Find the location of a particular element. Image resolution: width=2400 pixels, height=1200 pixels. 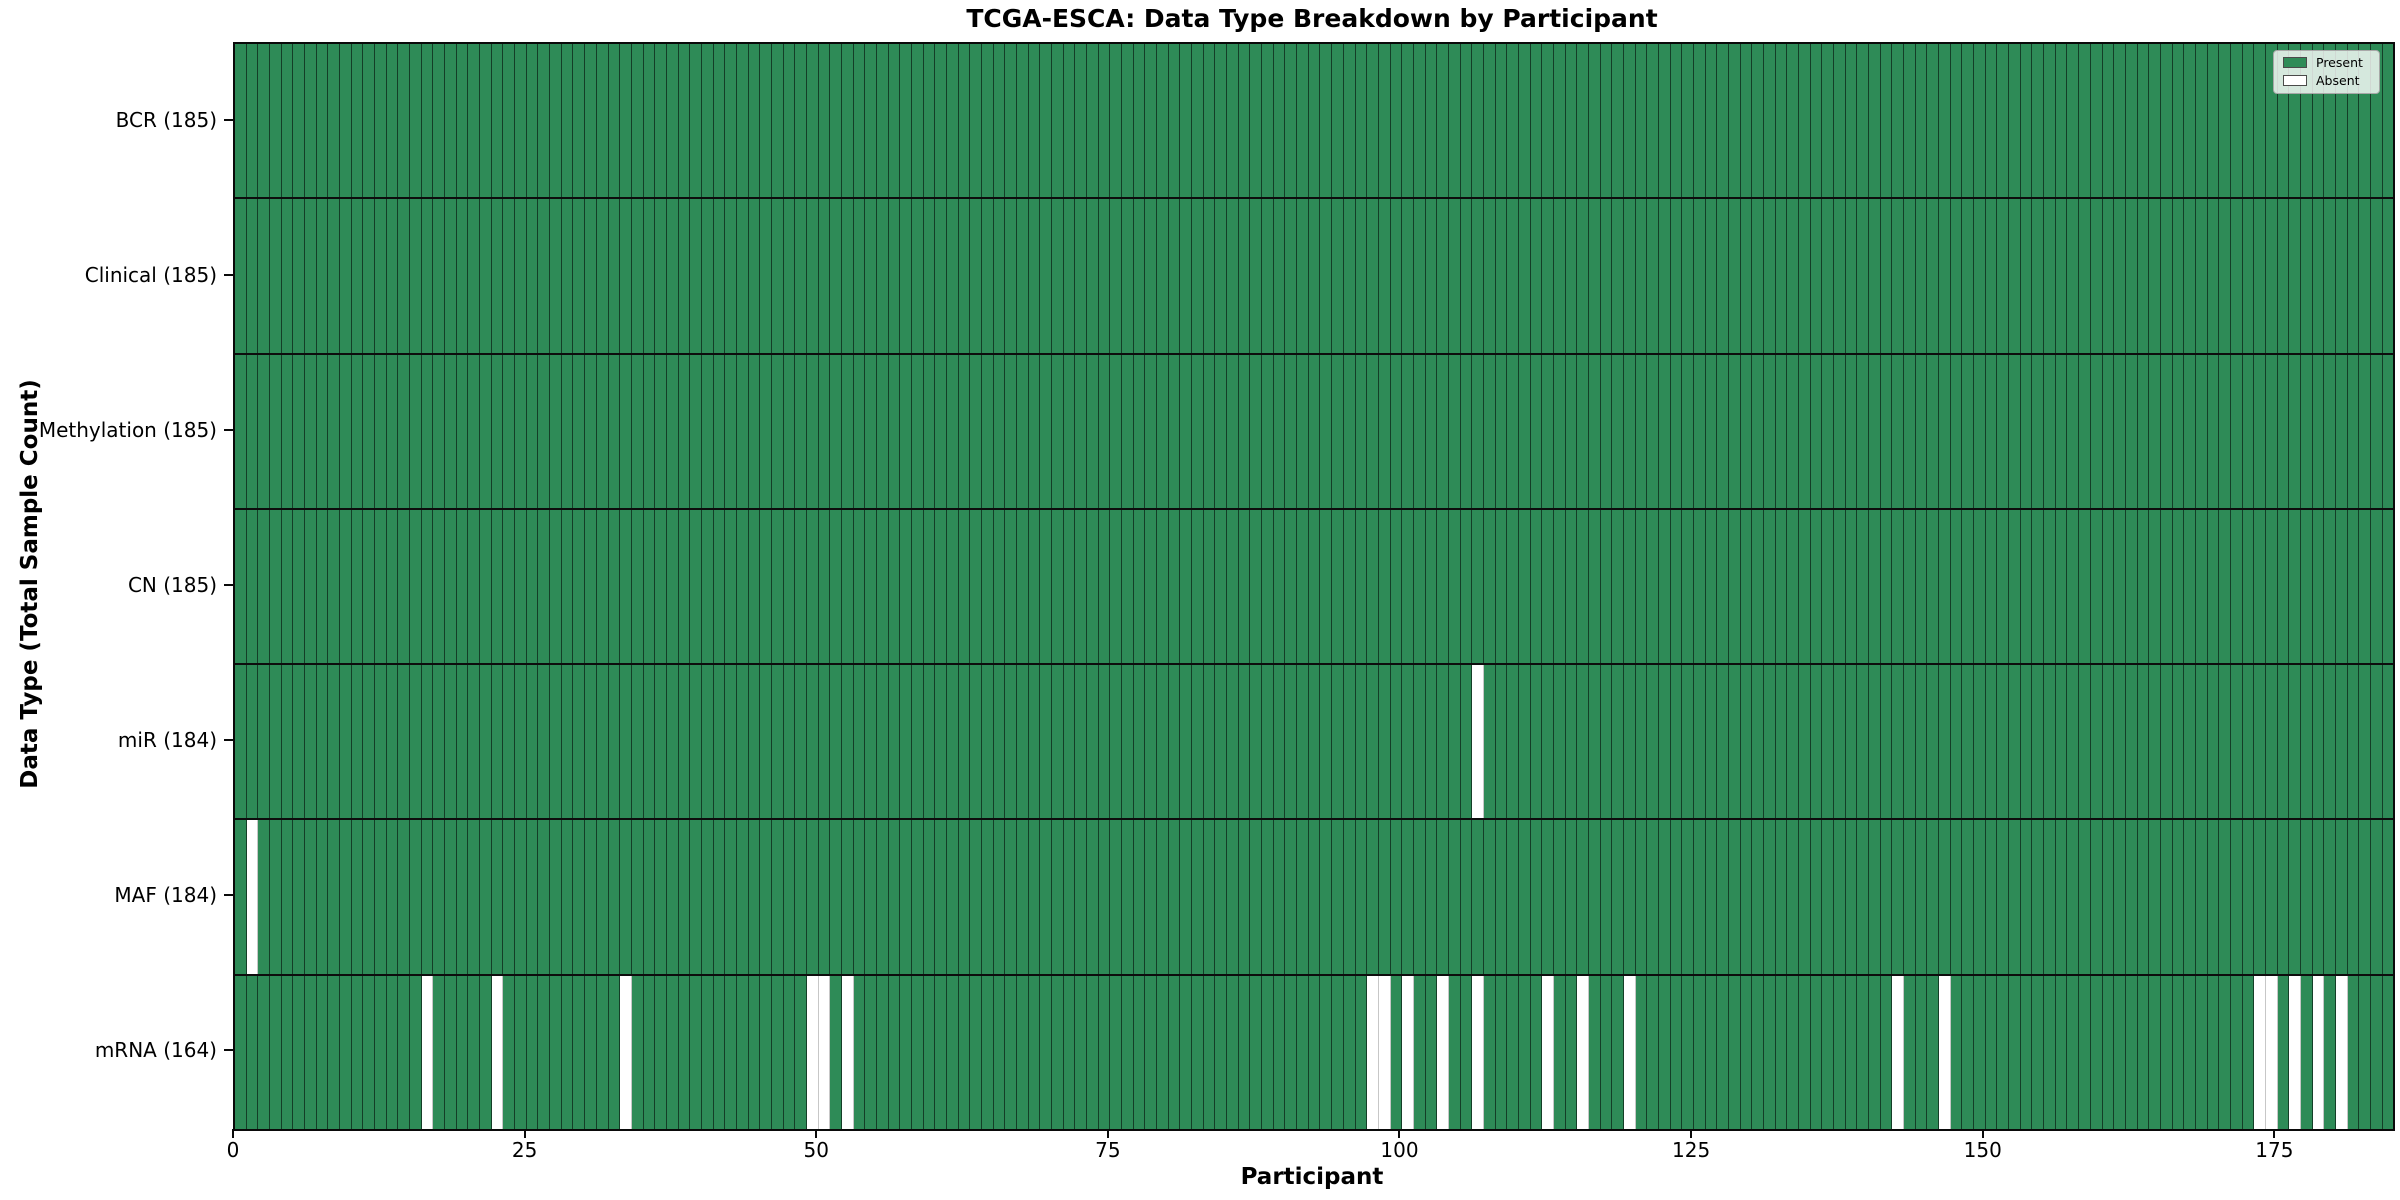

y-tick-label-methylation: Methylation (185) is located at coordinates (127, 429).